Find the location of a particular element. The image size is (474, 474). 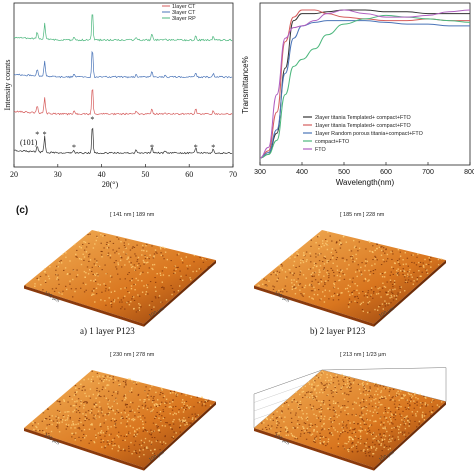

xrd-x-tick-label: 20 is located at coordinates (14, 174).